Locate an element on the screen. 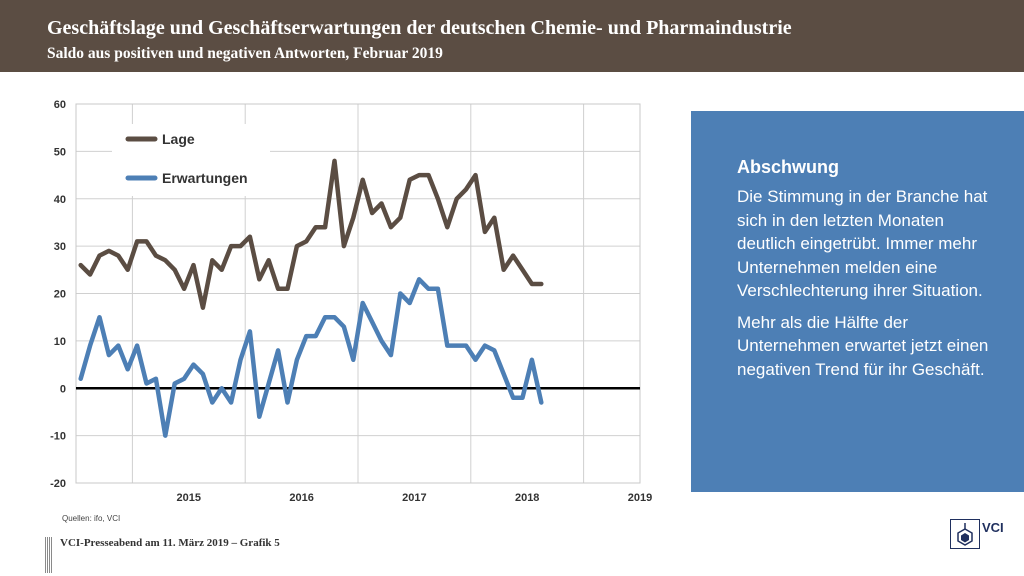 The height and width of the screenshot is (576, 1024). footer-decoration is located at coordinates (49, 555).